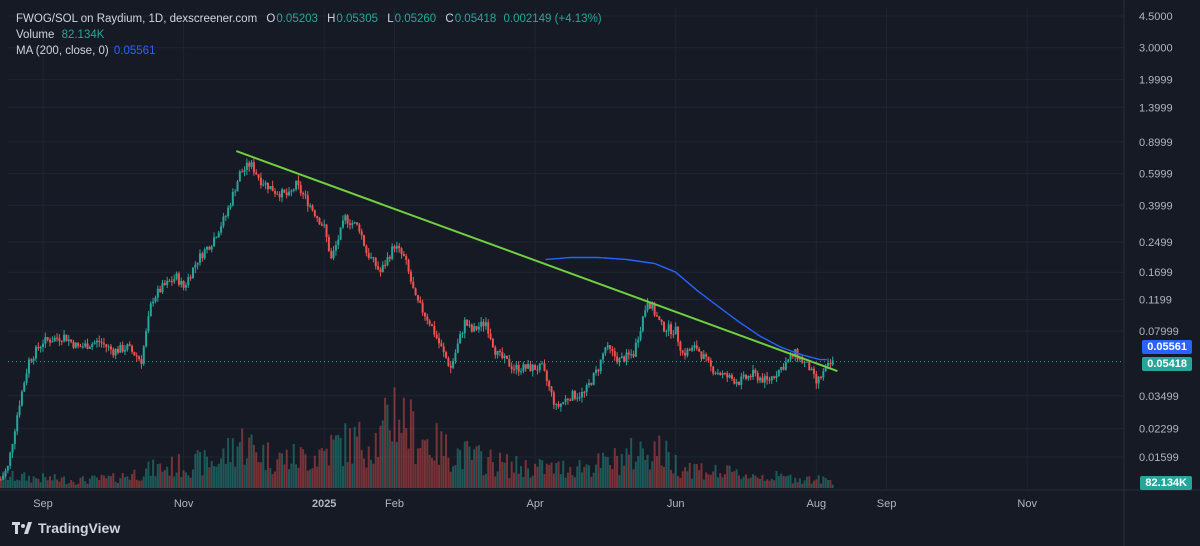  Describe the element at coordinates (309, 51) in the screenshot. I see `legend-ma-row: MA (200, close, 0) 0.05561` at that location.